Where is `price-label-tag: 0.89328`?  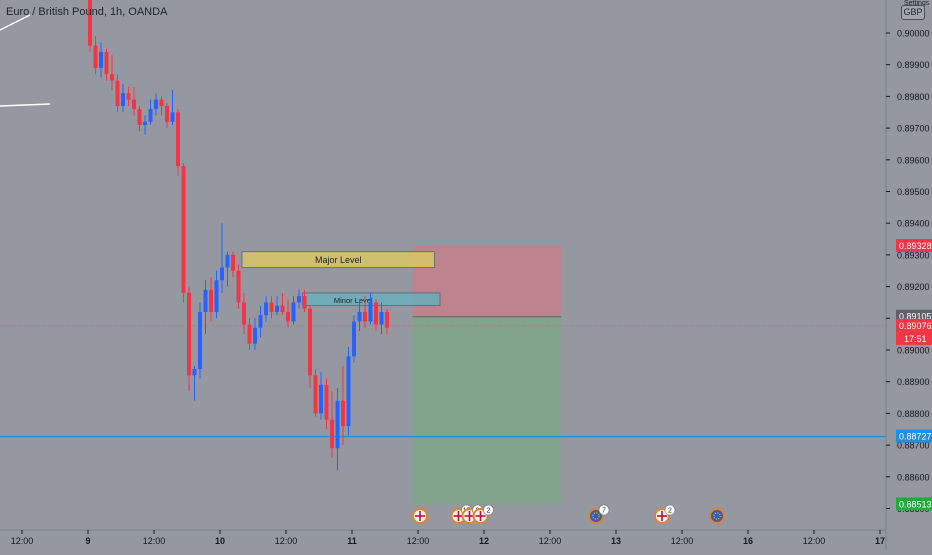
price-label-tag: 0.89328 is located at coordinates (914, 246).